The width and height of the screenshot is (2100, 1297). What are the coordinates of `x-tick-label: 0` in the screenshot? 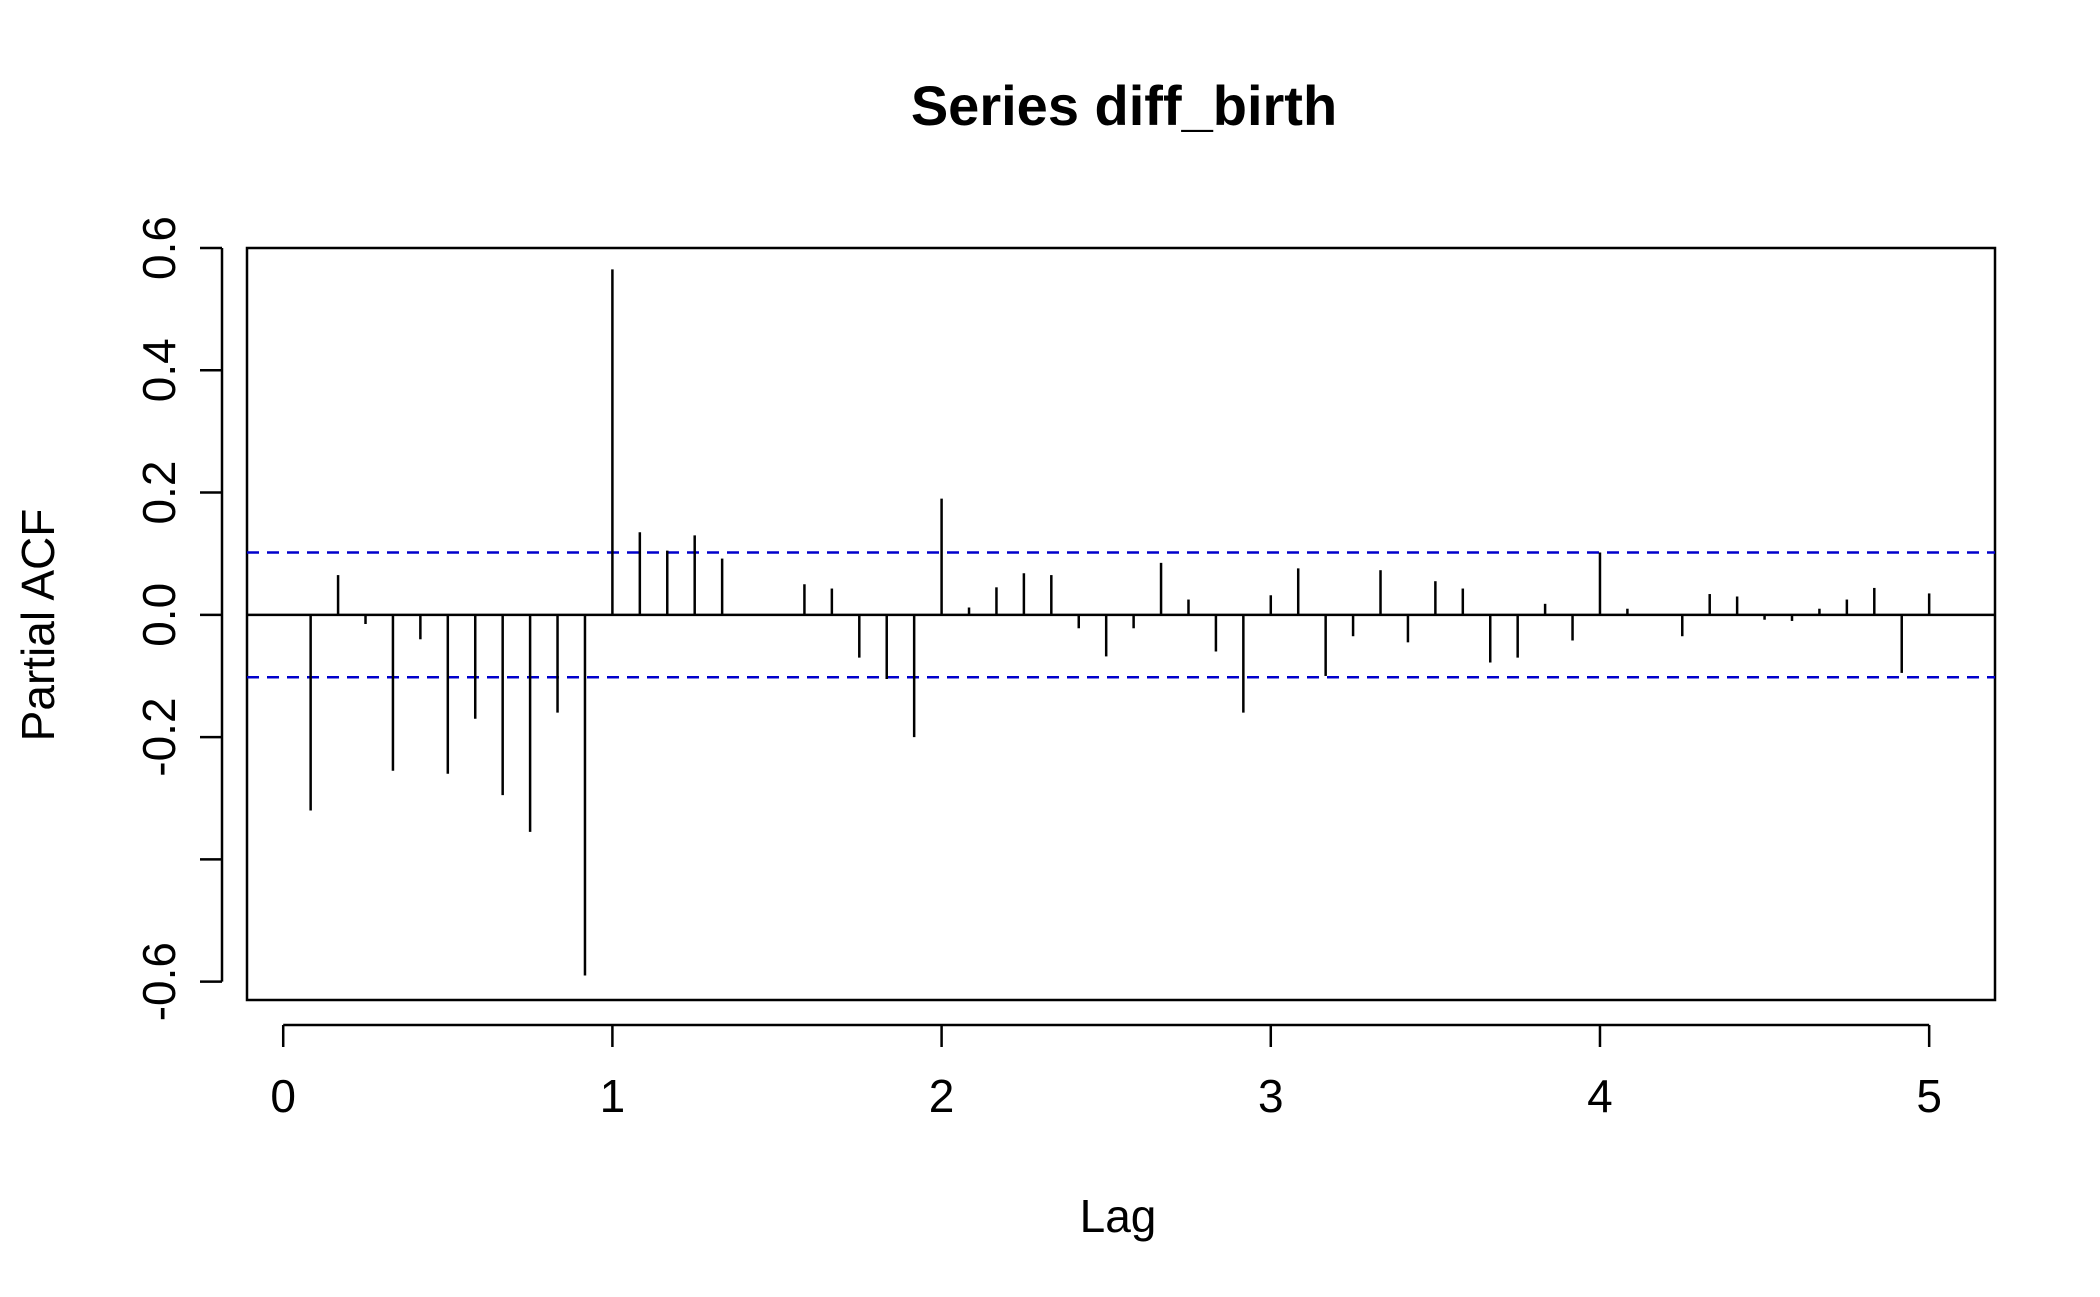 It's located at (283, 1096).